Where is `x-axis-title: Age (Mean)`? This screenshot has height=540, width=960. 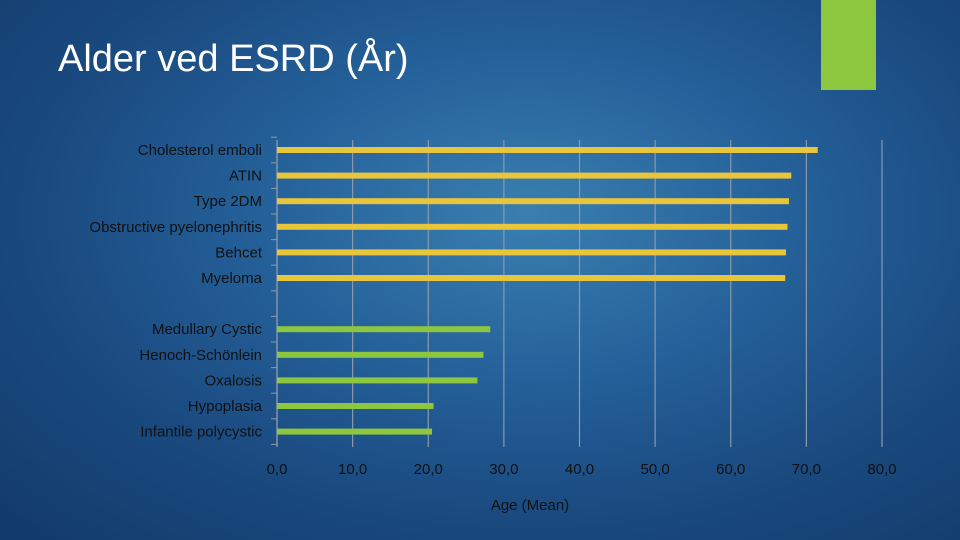
x-axis-title: Age (Mean) is located at coordinates (530, 505).